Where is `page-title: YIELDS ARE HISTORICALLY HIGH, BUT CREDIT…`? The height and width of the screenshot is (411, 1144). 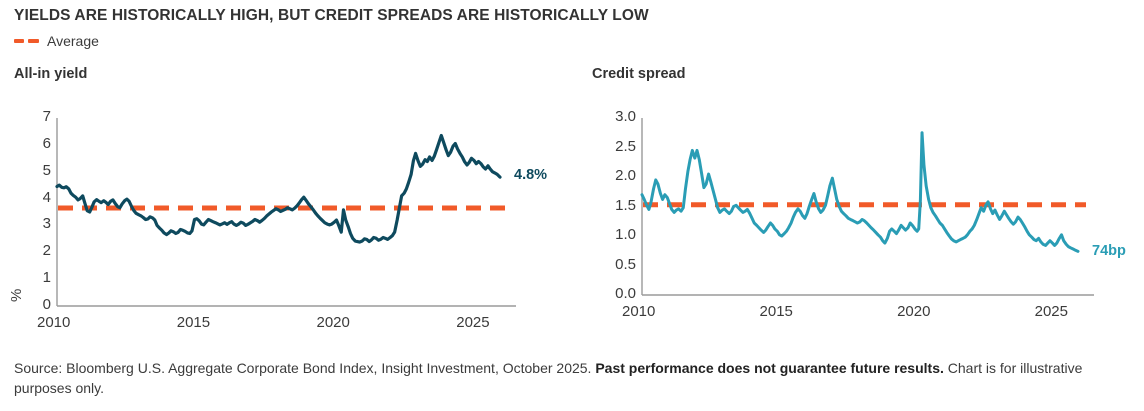 page-title: YIELDS ARE HISTORICALLY HIGH, BUT CREDIT… is located at coordinates (331, 15).